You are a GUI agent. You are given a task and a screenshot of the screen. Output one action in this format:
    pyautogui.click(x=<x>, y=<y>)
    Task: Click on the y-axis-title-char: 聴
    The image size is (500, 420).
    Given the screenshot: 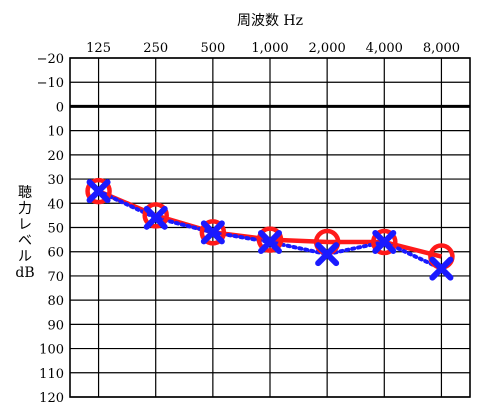 What is the action you would take?
    pyautogui.click(x=25, y=193)
    